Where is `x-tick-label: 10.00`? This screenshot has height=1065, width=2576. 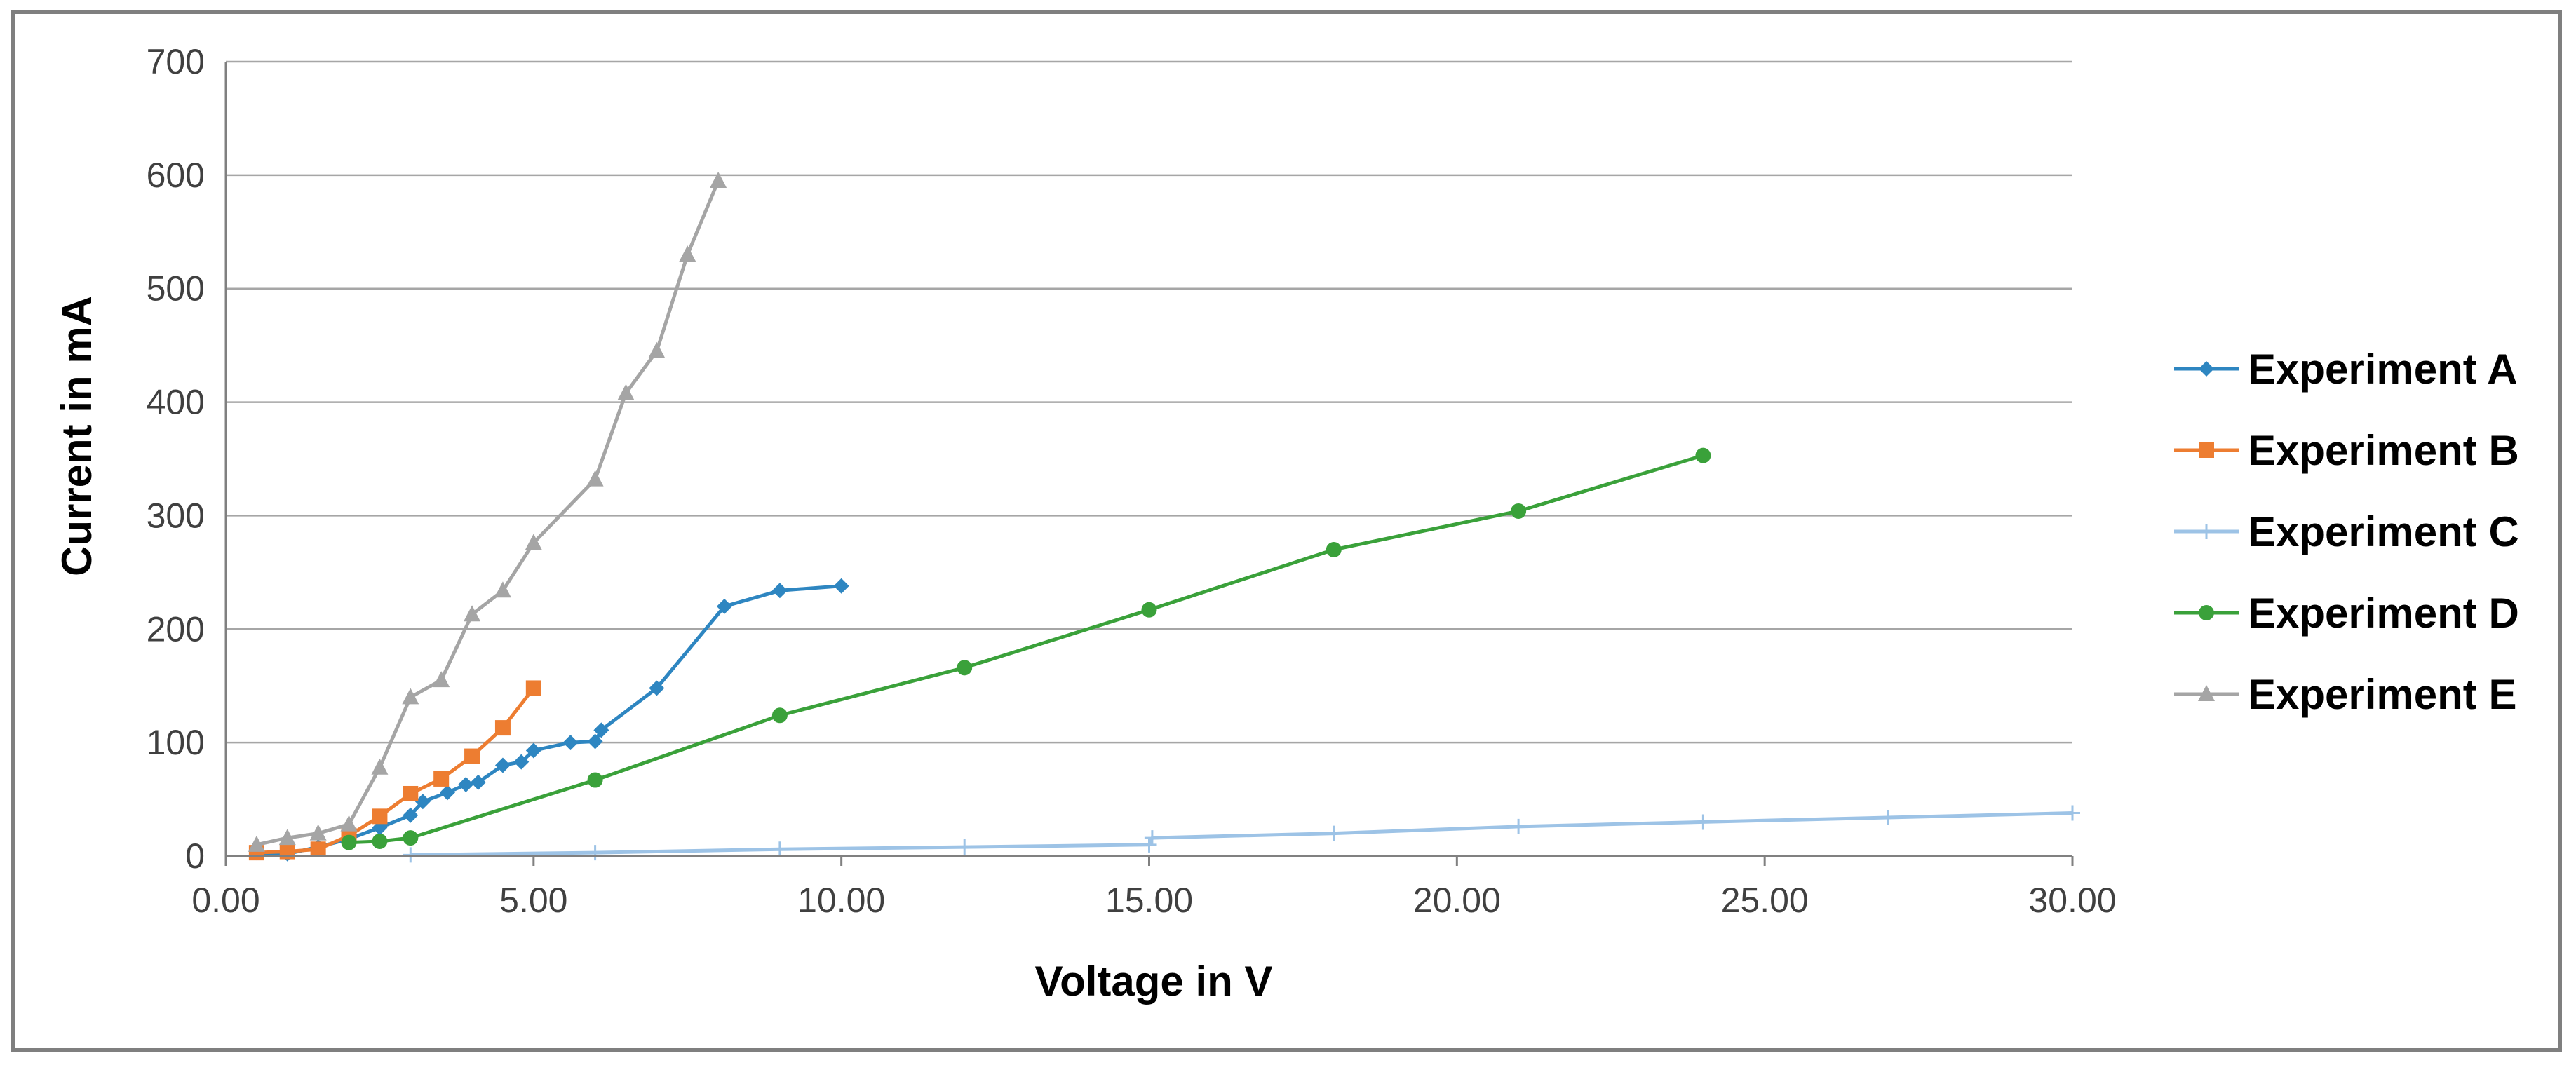 x-tick-label: 10.00 is located at coordinates (841, 900).